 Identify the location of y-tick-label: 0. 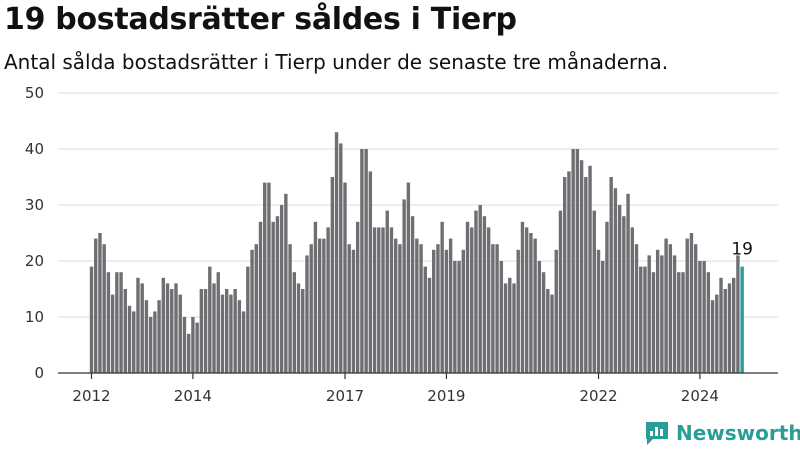
(39, 373).